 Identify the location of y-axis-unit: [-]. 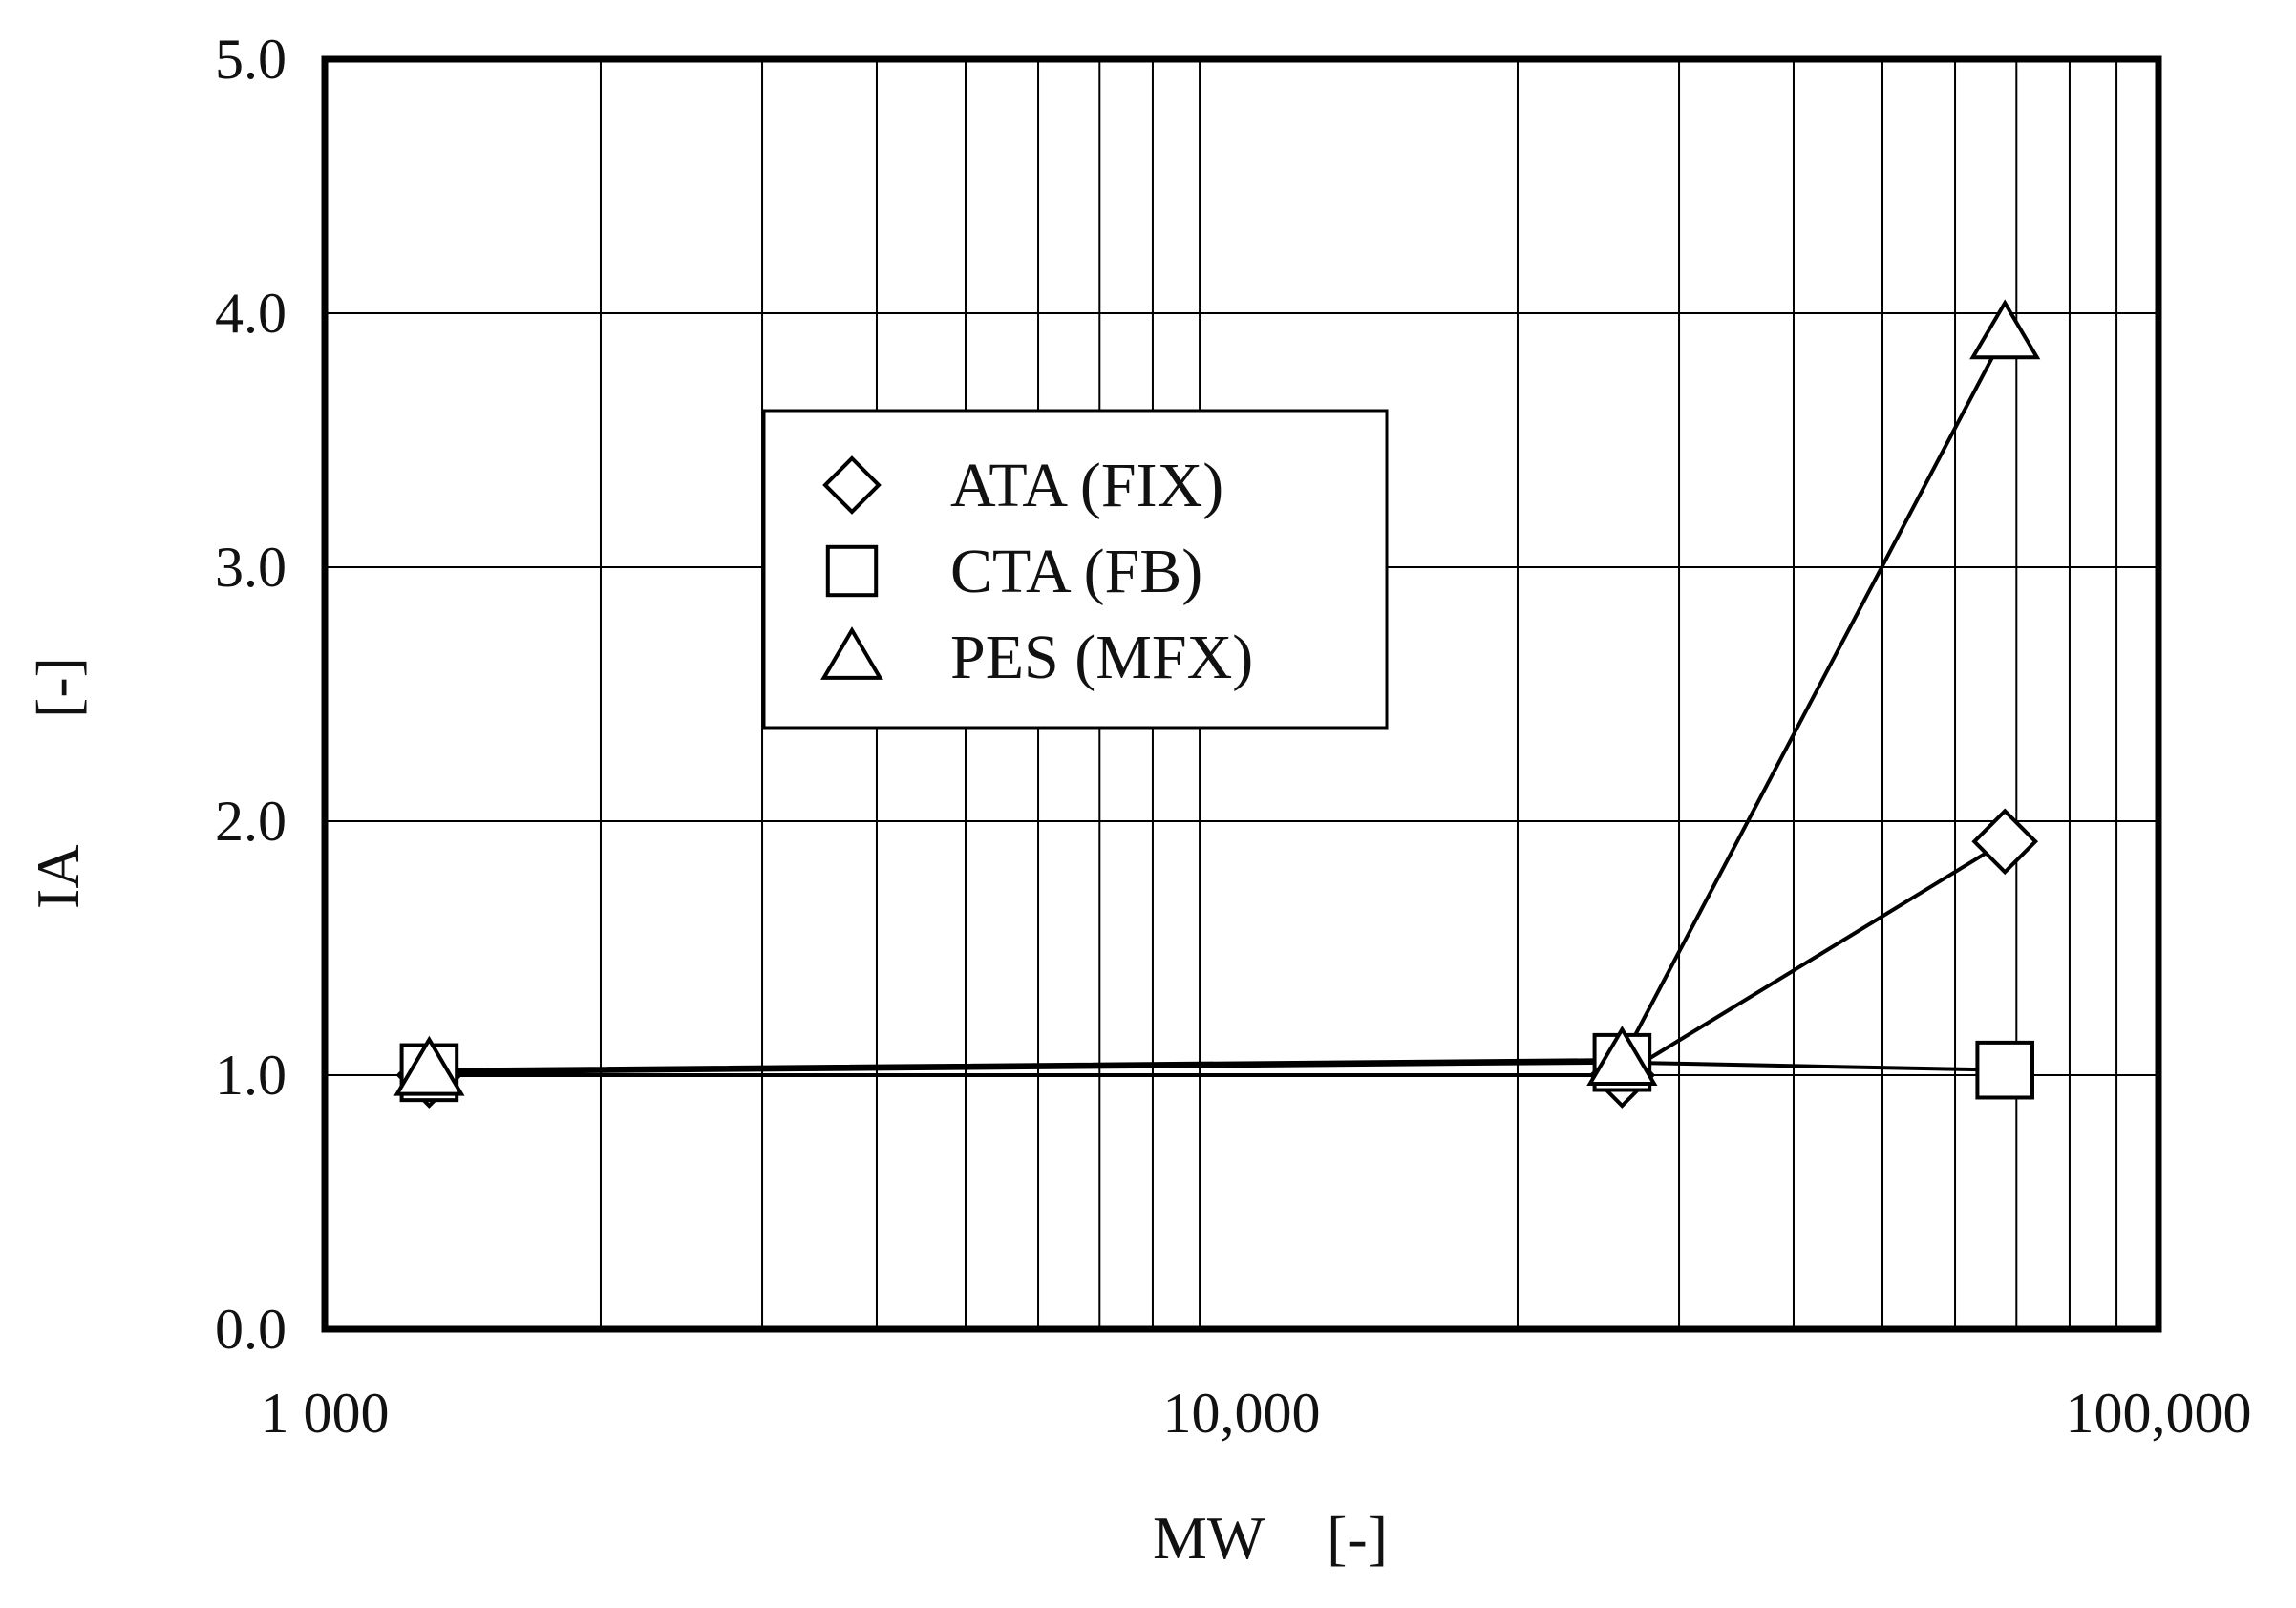
(58, 687).